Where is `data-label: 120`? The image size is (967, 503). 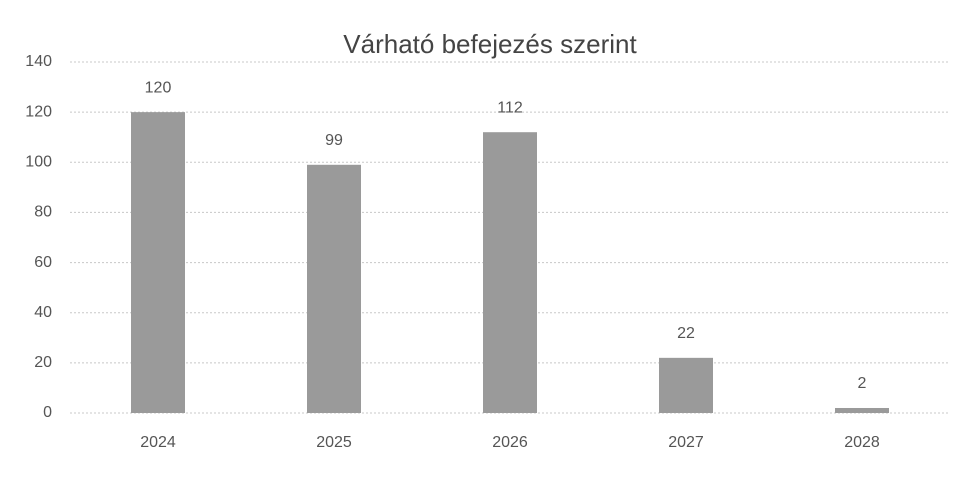 data-label: 120 is located at coordinates (158, 87).